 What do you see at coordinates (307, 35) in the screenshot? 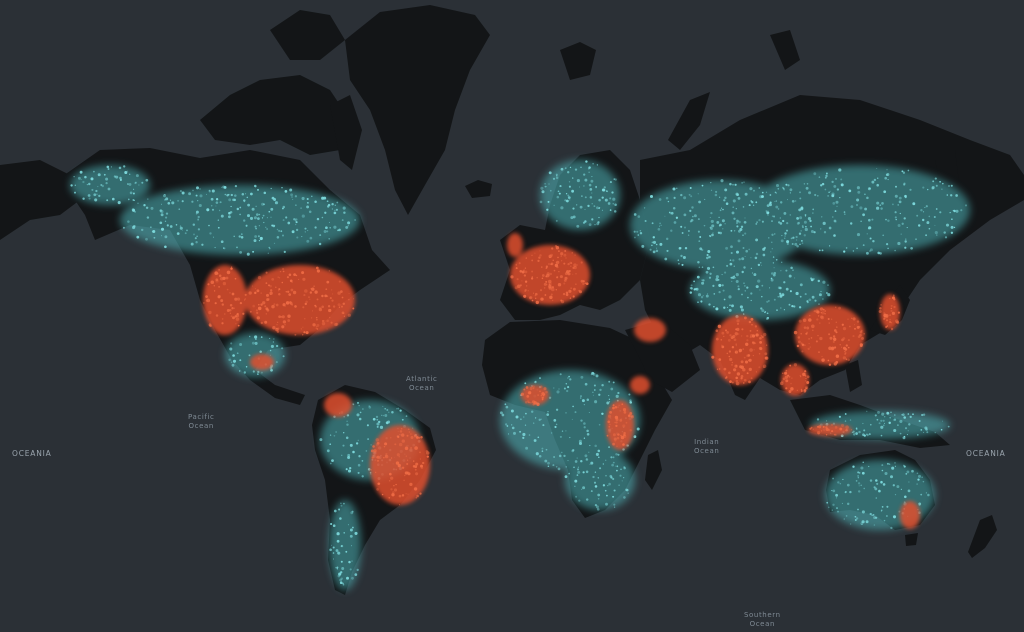
I see `arctic-islands-north` at bounding box center [307, 35].